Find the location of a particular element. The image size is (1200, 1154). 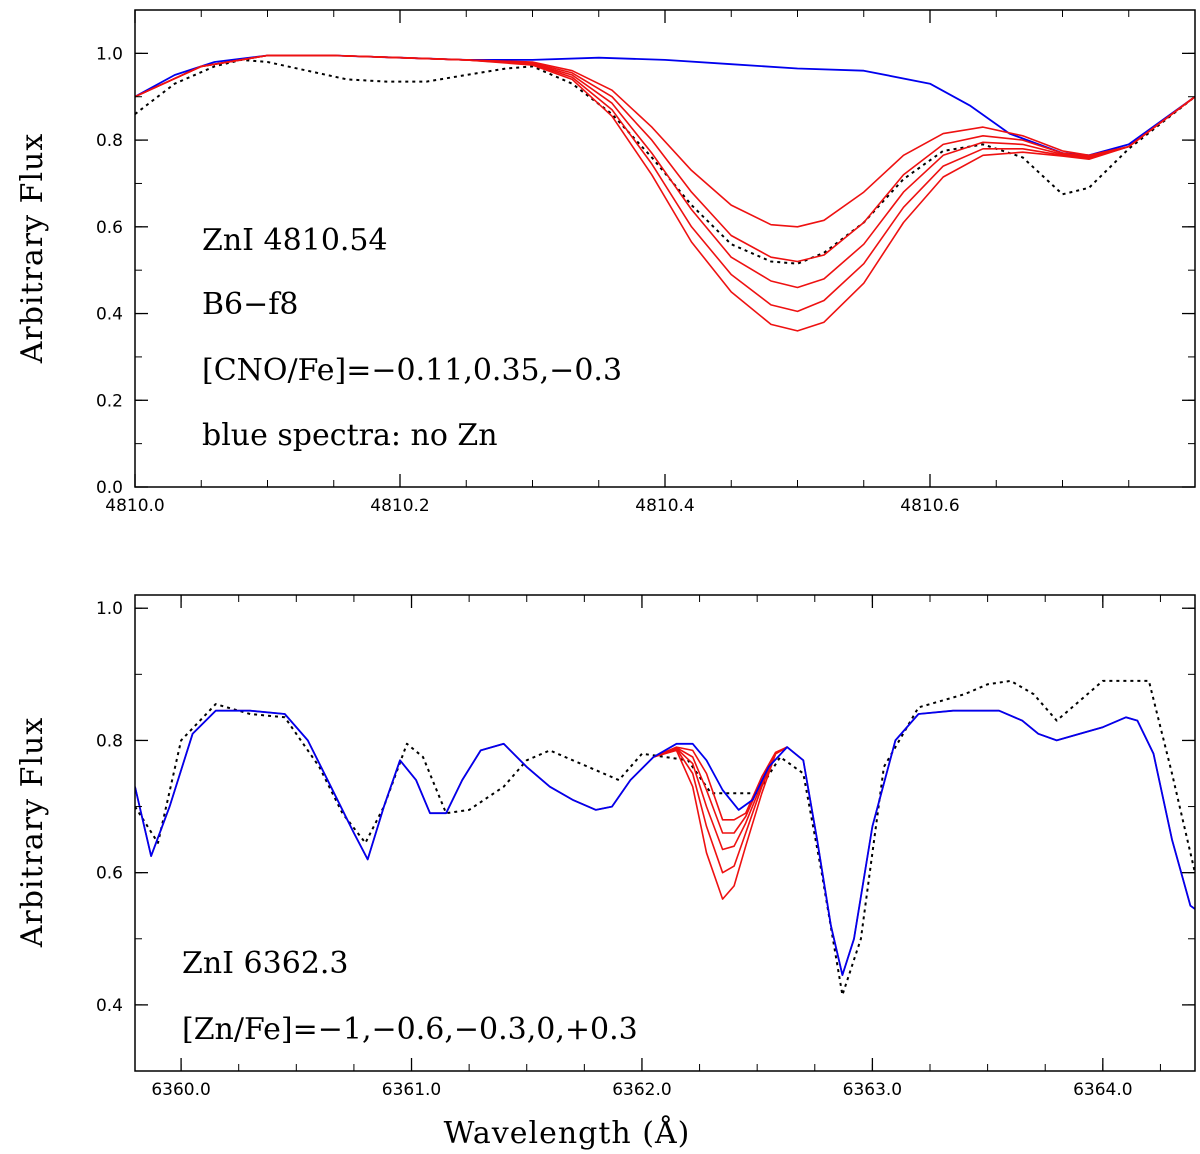

annotation-zn-abundance: [Zn/Fe]=−1,−0.6,−0.3,0,+0.3 is located at coordinates (410, 1029).